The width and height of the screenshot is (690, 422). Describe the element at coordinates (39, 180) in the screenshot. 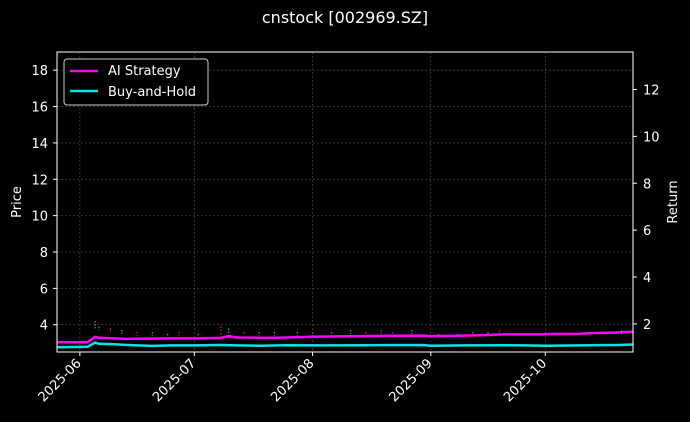

I see `left-tick-label: 12` at that location.